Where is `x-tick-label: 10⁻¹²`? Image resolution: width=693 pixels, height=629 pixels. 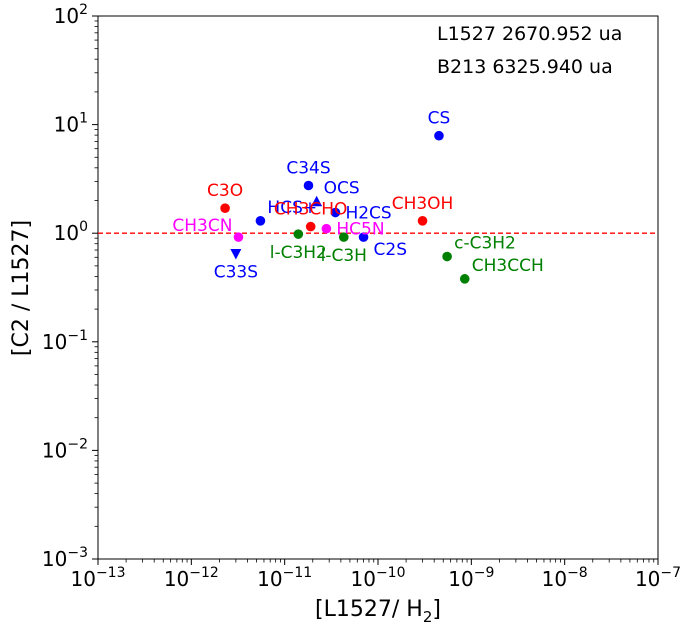
x-tick-label: 10⁻¹² is located at coordinates (191, 578).